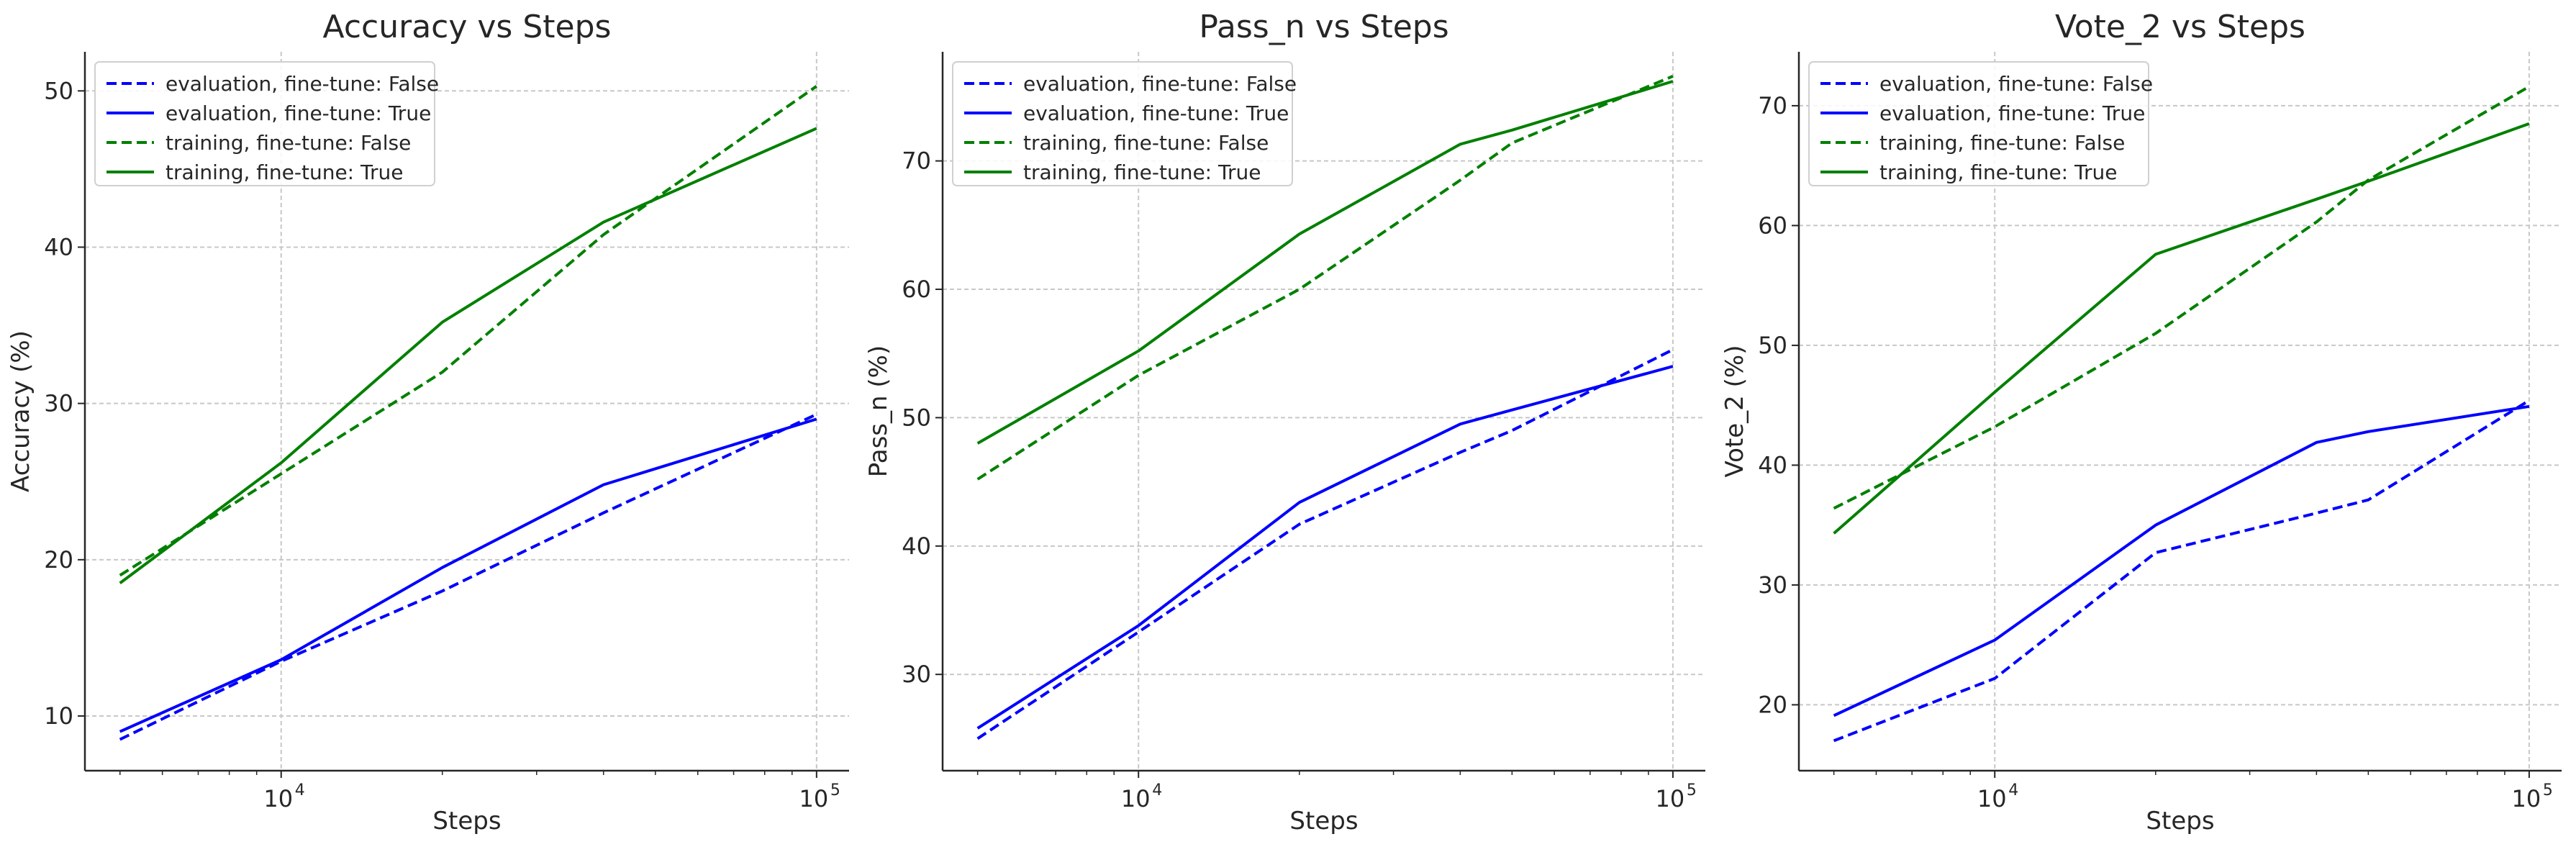  What do you see at coordinates (1734, 411) in the screenshot?
I see `y-axis-label: Vote_2 (%)` at bounding box center [1734, 411].